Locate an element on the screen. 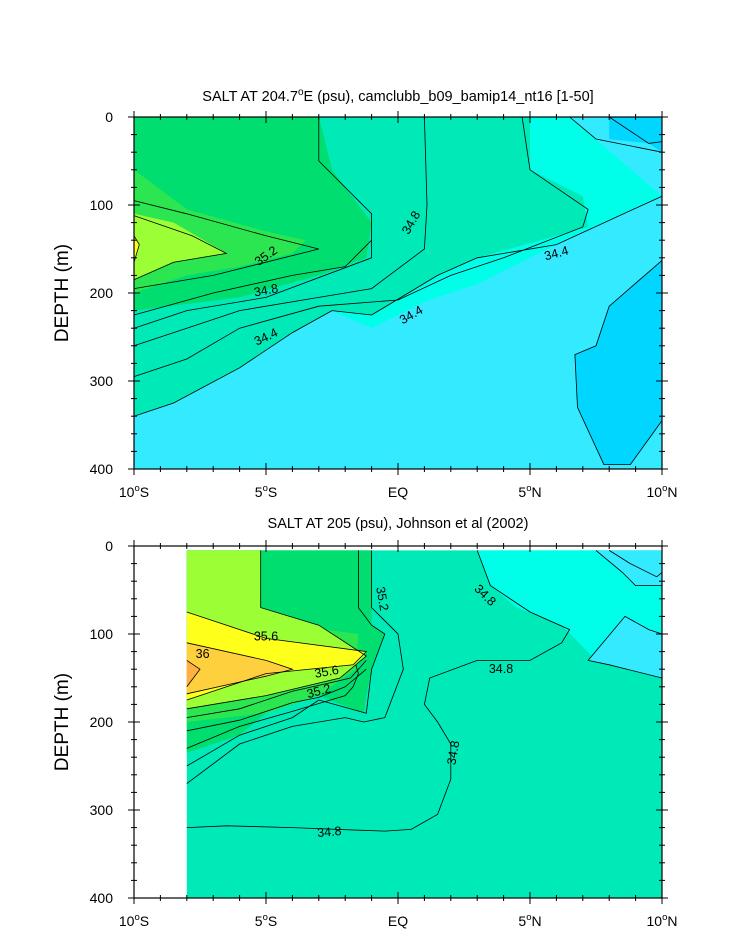 The image size is (733, 945). contour-label: 36 is located at coordinates (203, 654).